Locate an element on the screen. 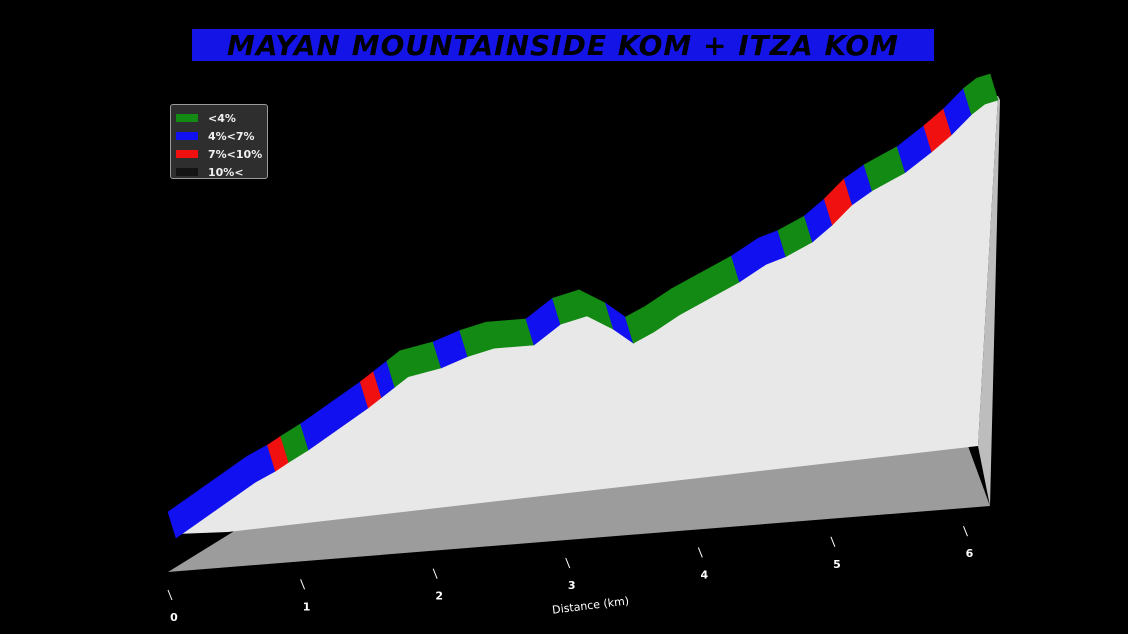 The image size is (1128, 634). chart-title: Mayan Mountainside KOM + Itza KOM is located at coordinates (563, 45).